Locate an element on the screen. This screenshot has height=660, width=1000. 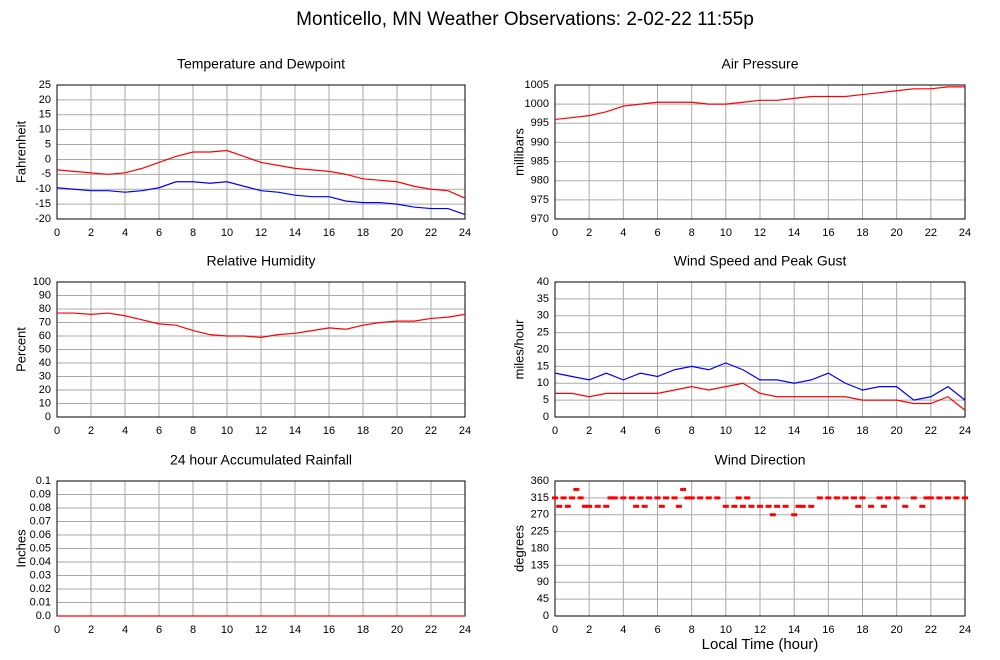
y-tick-label: 0.01 is located at coordinates (40, 602).